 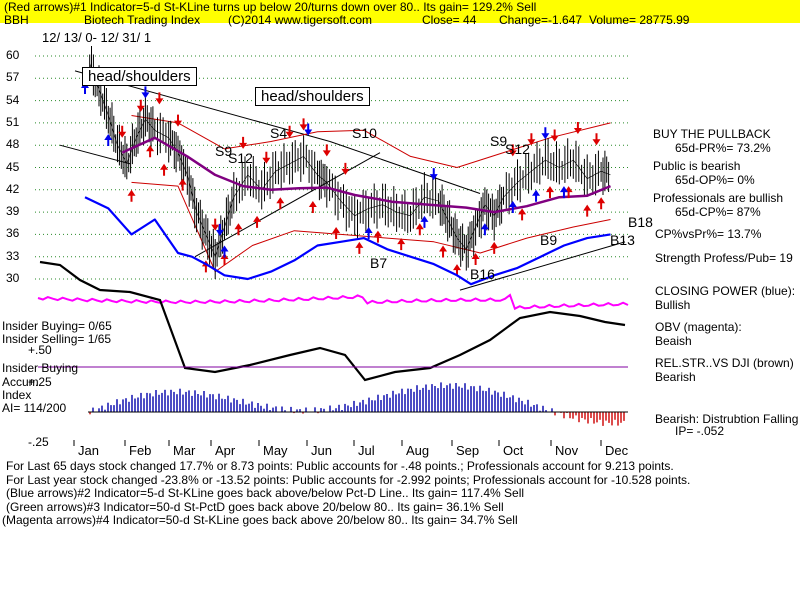 What do you see at coordinates (724, 258) in the screenshot?
I see `strength-profess-pub: Strength Profess/Pub= 19` at bounding box center [724, 258].